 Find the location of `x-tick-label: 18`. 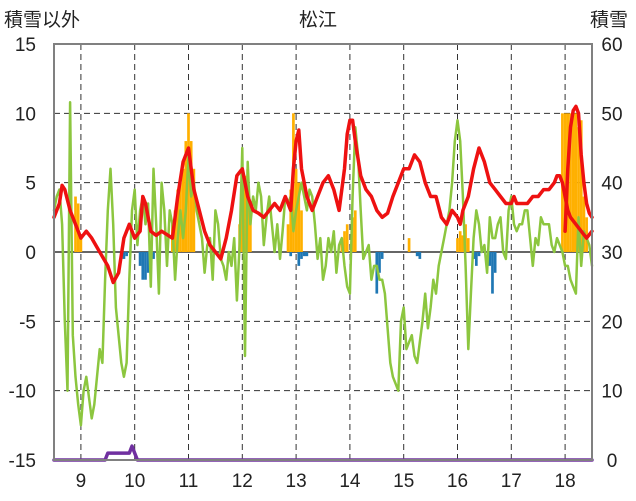

x-tick-label: 18 is located at coordinates (565, 481).